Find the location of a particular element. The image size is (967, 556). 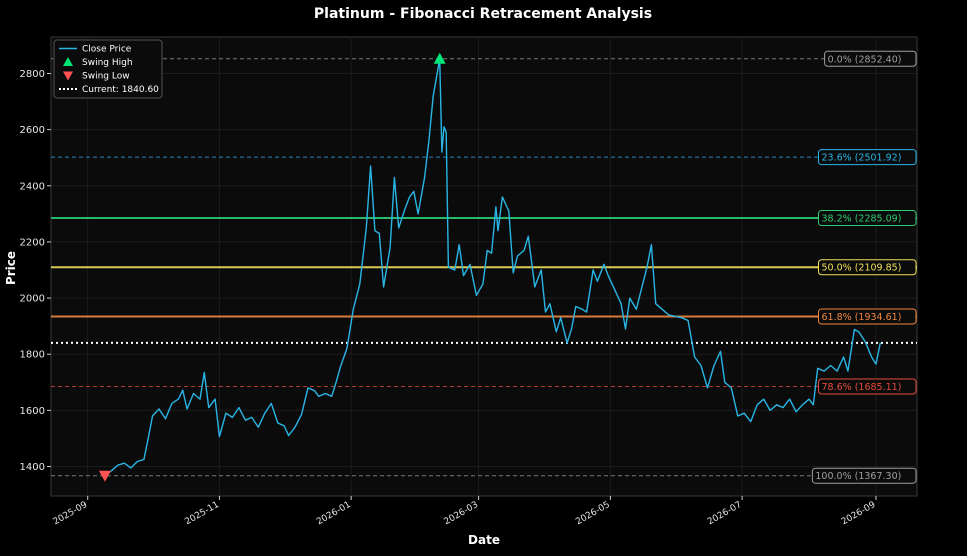

x-tick-label: 2025-11 is located at coordinates (202, 513).